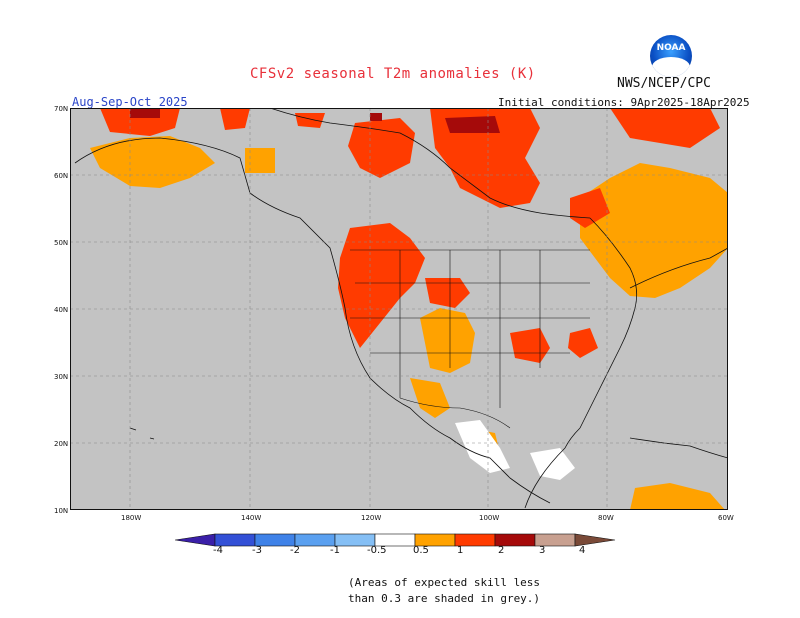 The height and width of the screenshot is (618, 800). I want to click on colorbar-label-m2: -2, so click(295, 550).